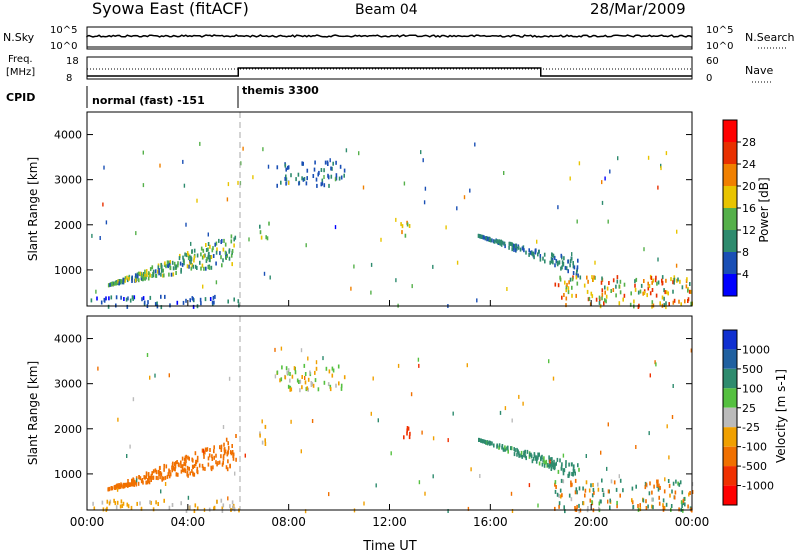  Describe the element at coordinates (749, 164) in the screenshot. I see `colorbar-tick-label: 24` at that location.